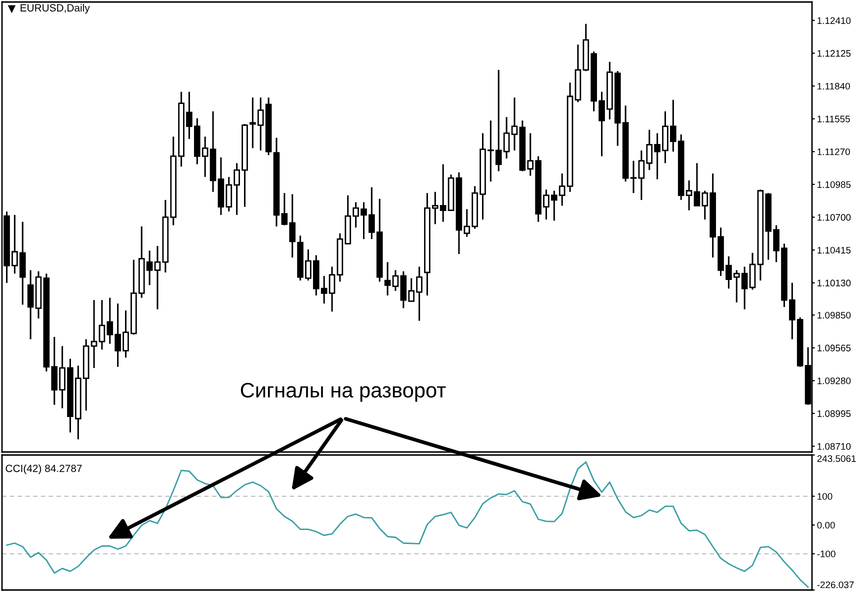 This screenshot has width=858, height=593. I want to click on y-tick-label: 1.12410, so click(834, 20).